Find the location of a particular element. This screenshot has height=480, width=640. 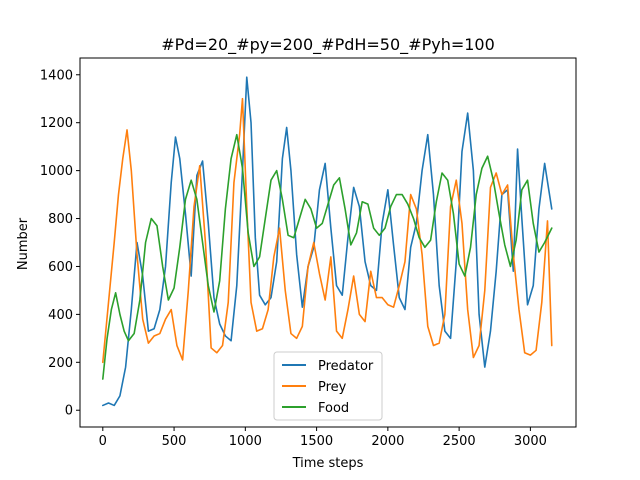

legend: Predator Prey Food is located at coordinates (328, 386).